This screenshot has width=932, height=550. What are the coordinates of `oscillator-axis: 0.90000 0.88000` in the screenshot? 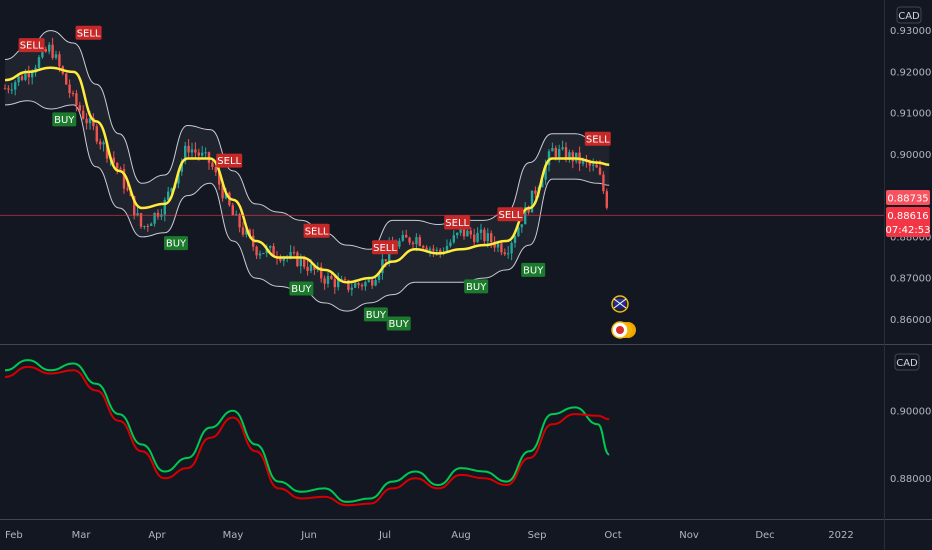 It's located at (910, 445).